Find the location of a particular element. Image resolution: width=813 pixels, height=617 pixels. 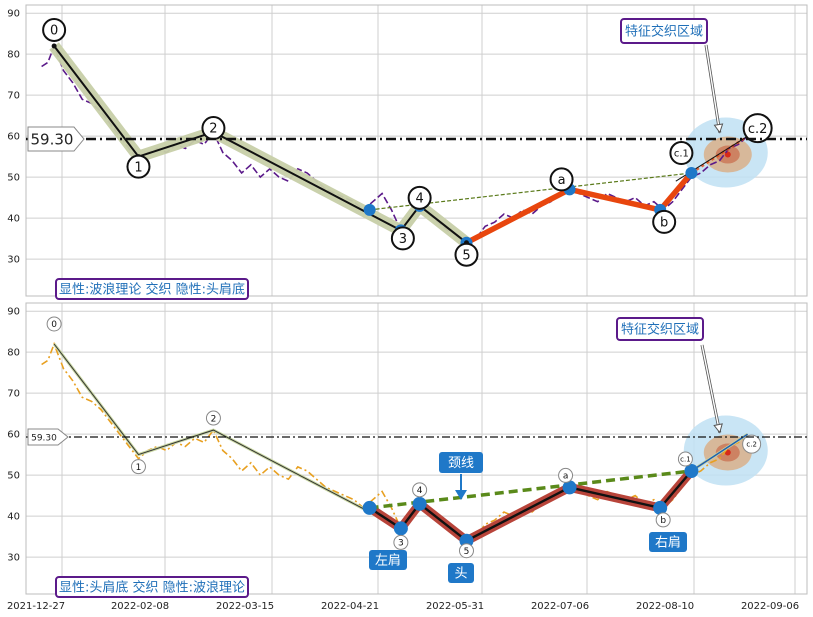

feature-arrow-top-shaft-inner is located at coordinates (713, 88).